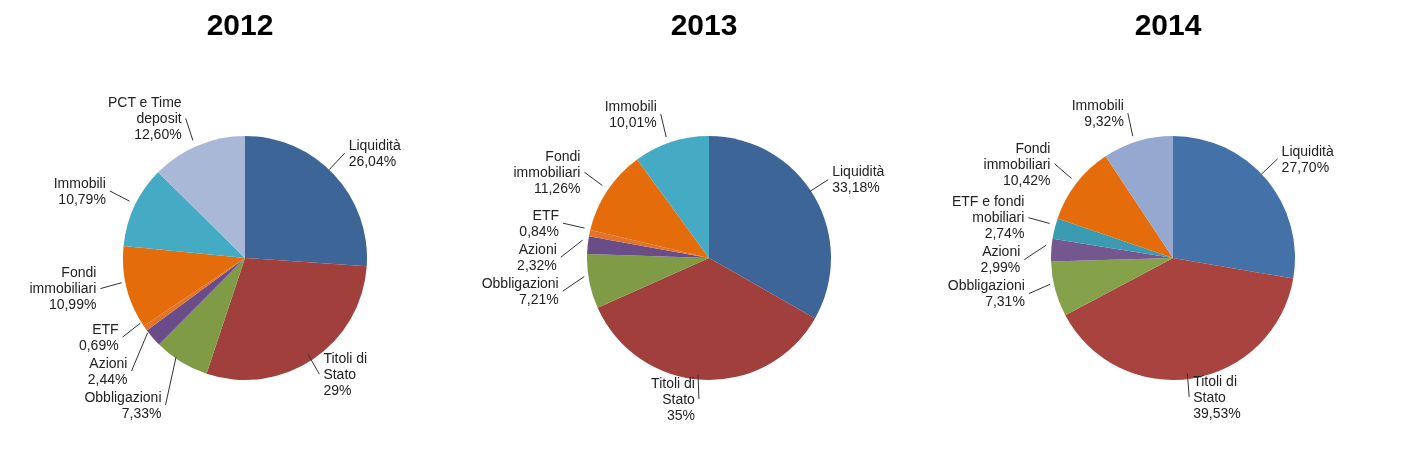 This screenshot has width=1409, height=457. What do you see at coordinates (372, 161) in the screenshot?
I see `data-label: 26,04%` at bounding box center [372, 161].